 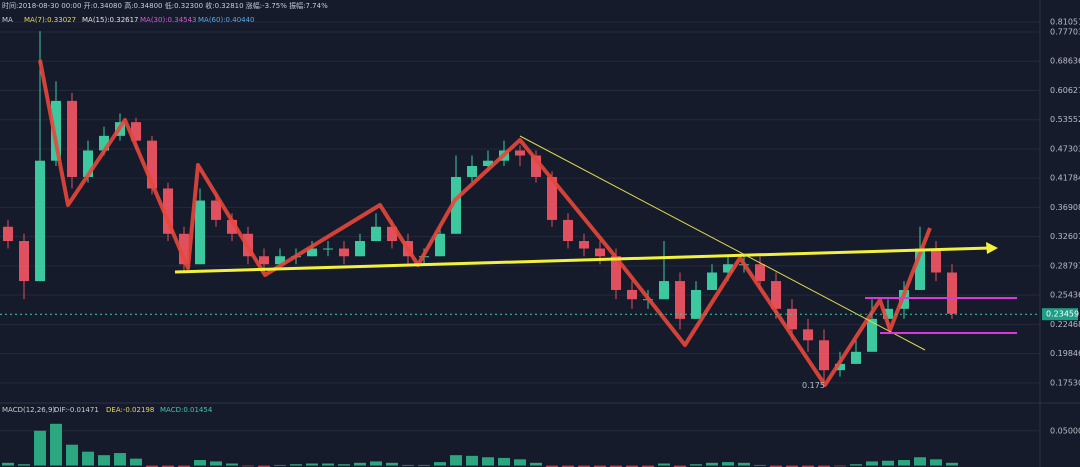 What do you see at coordinates (1065, 236) in the screenshot?
I see `y-tick-label: 0.32601` at bounding box center [1065, 236].